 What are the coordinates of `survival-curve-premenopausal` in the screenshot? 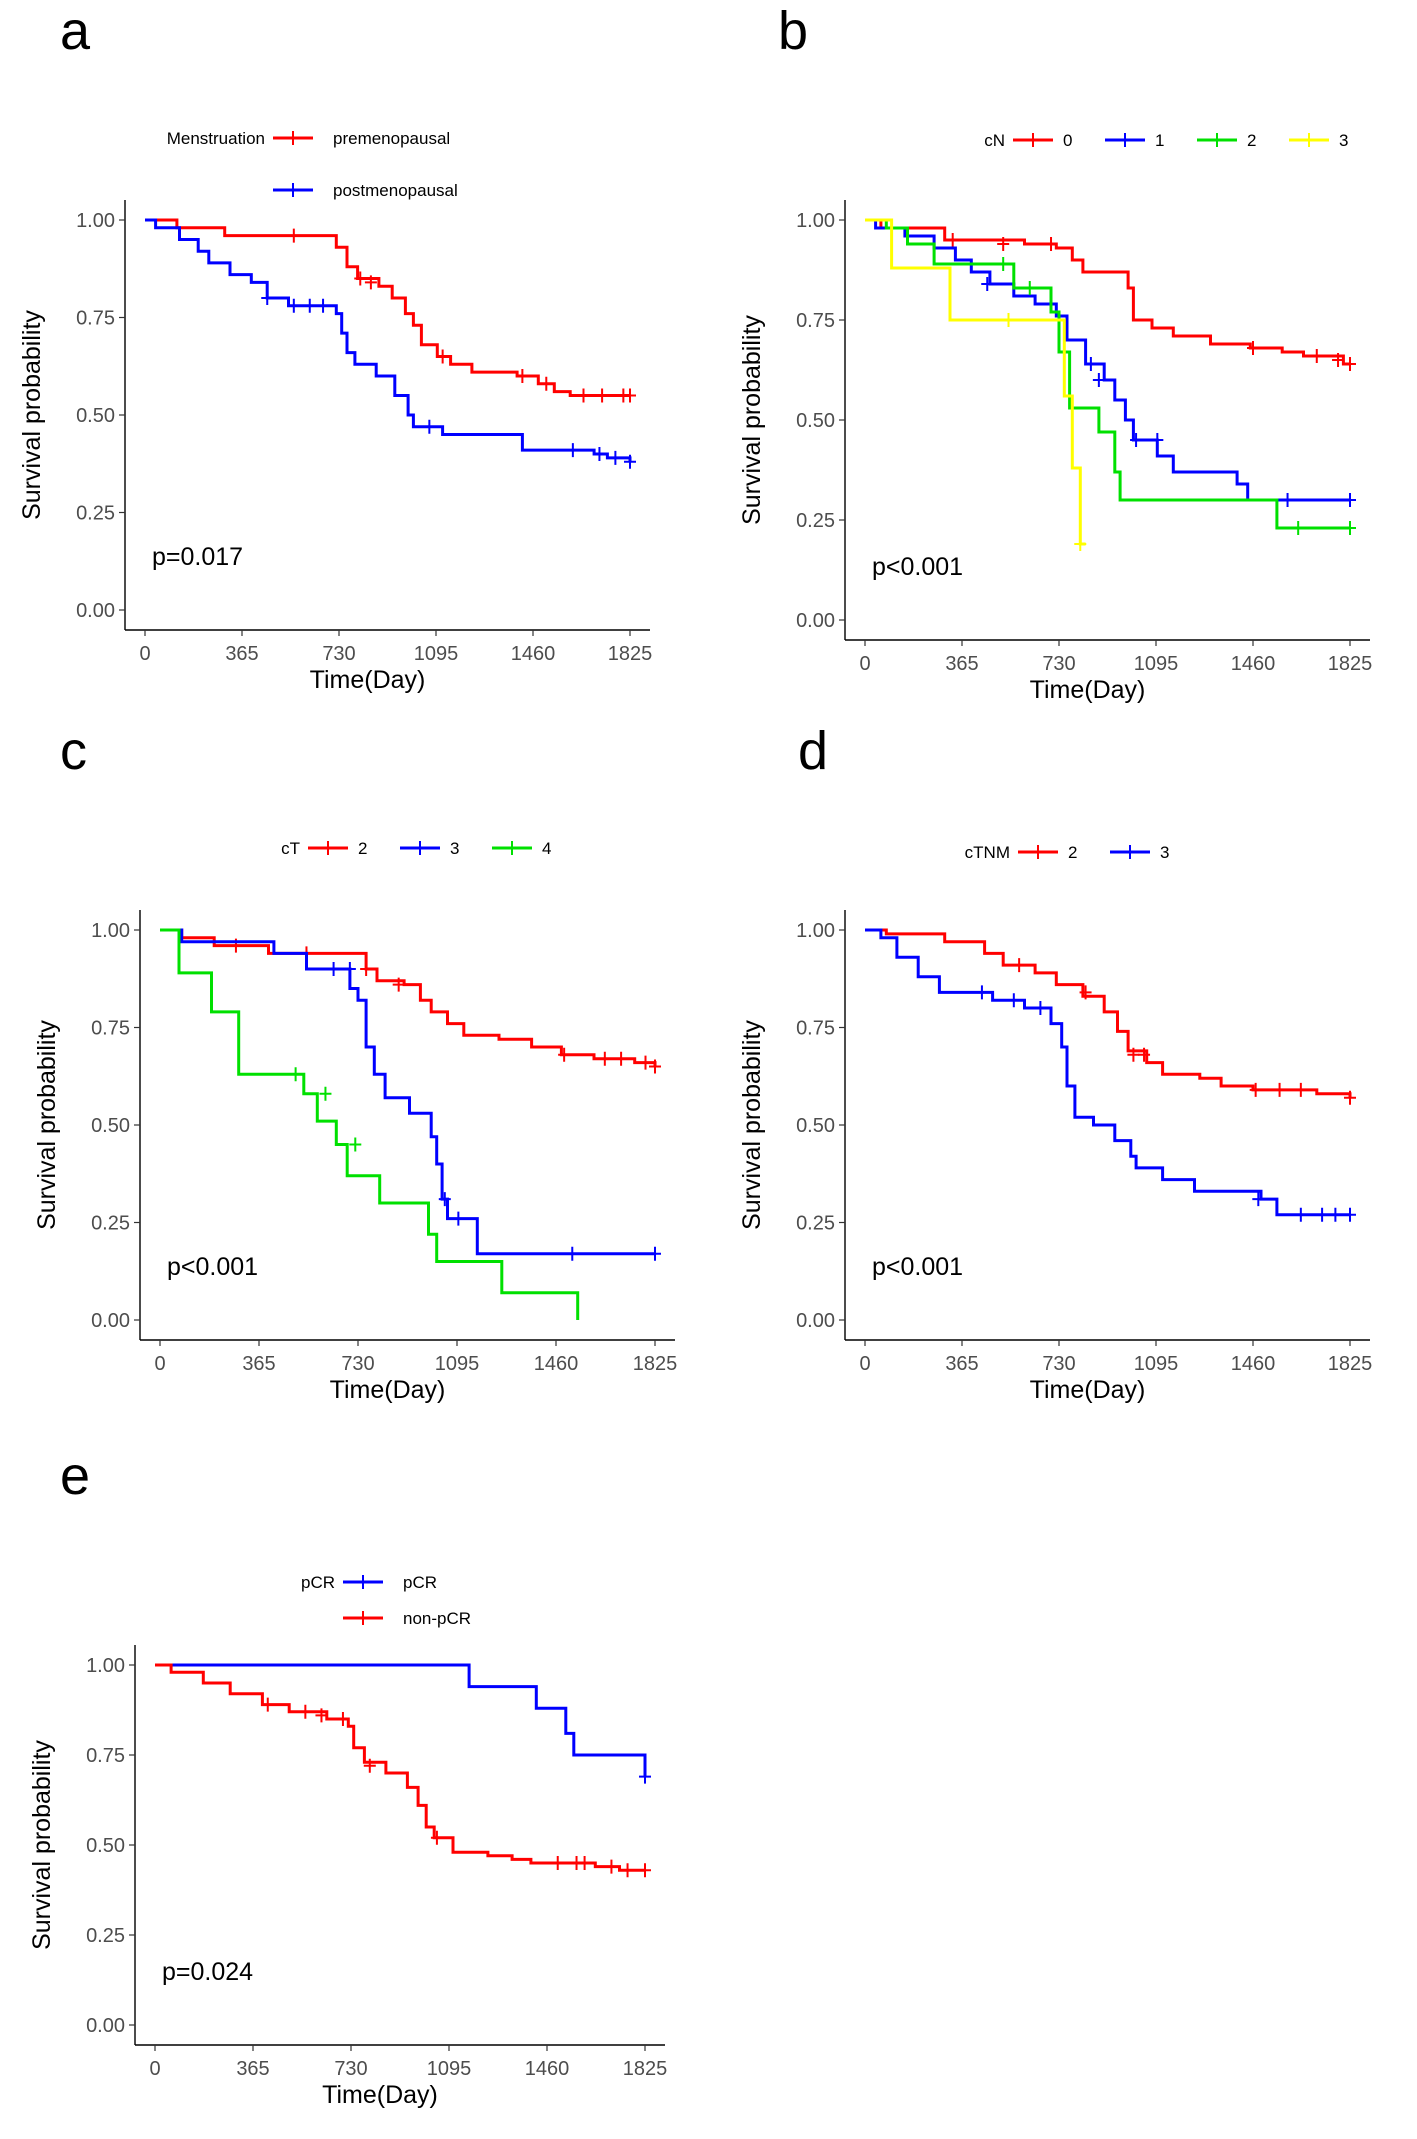 It's located at (387, 307).